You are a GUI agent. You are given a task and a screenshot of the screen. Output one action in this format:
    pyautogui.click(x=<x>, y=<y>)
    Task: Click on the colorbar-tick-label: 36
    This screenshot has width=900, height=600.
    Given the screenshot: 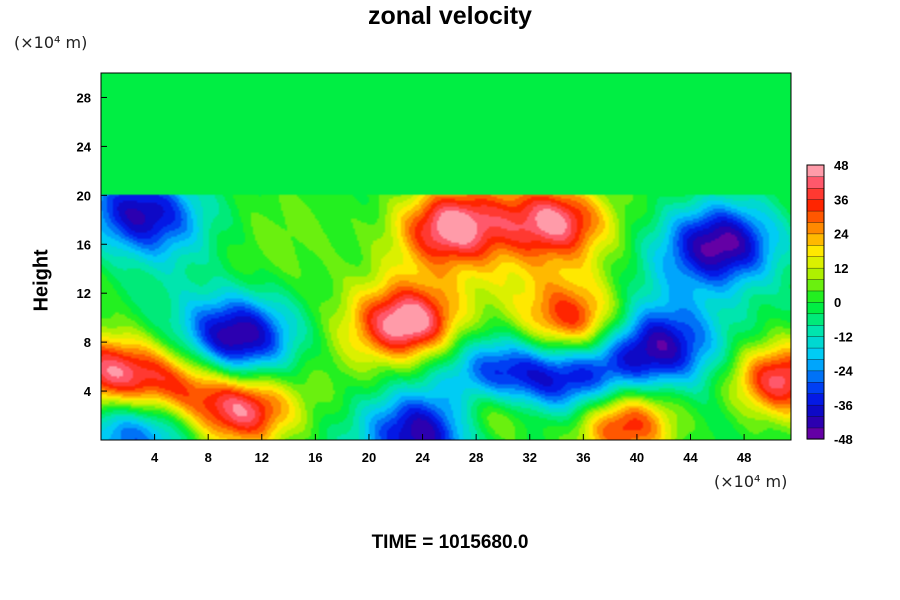 What is the action you would take?
    pyautogui.click(x=841, y=199)
    